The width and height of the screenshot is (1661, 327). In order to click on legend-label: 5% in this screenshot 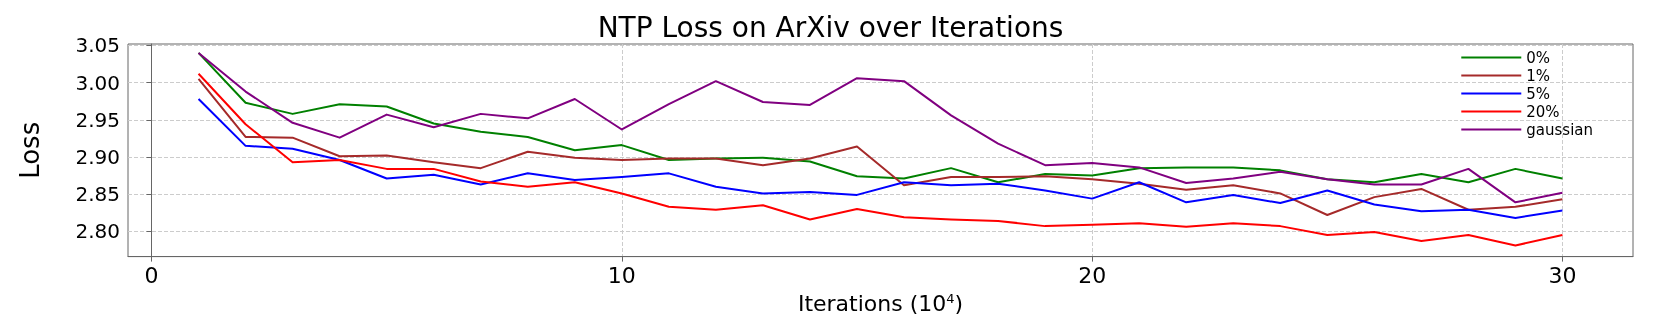, I will do `click(1538, 93)`.